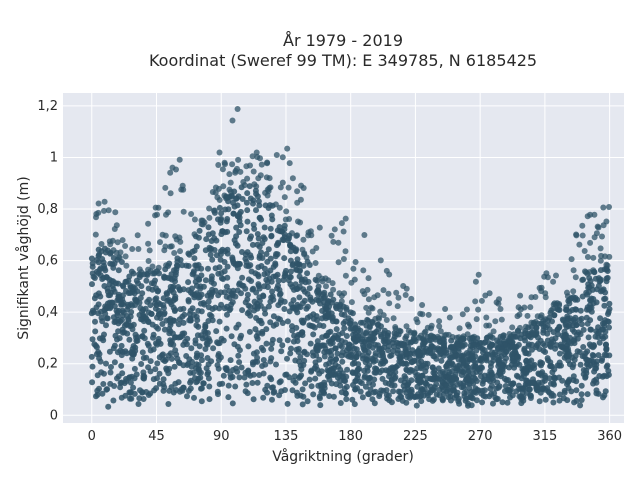 The width and height of the screenshot is (640, 480). Describe the element at coordinates (355, 436) in the screenshot. I see `x-axis-ticks: 0 45 90 135 180 225 270 315 360` at that location.